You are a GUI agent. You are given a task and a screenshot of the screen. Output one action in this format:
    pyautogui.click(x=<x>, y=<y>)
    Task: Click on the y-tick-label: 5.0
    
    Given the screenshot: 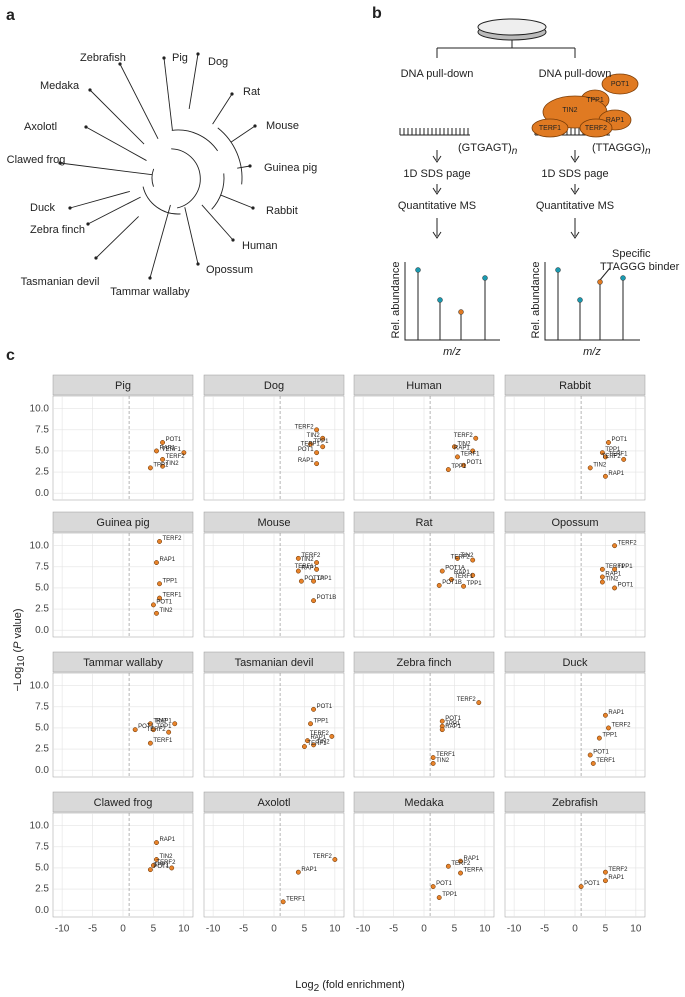 What is the action you would take?
    pyautogui.click(x=42, y=728)
    